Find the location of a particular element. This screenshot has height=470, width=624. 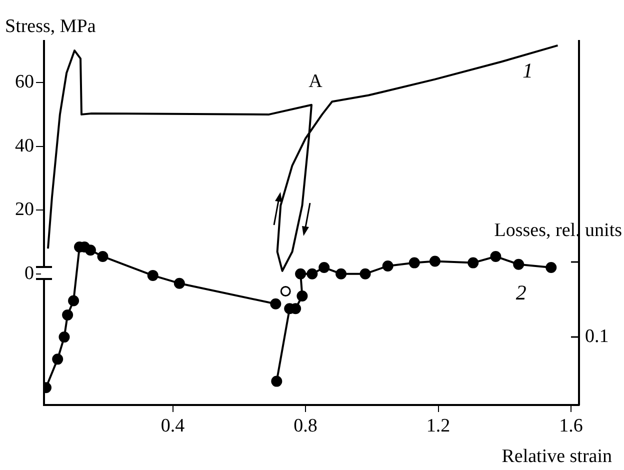

x-tick-label: 1.6 is located at coordinates (571, 425).